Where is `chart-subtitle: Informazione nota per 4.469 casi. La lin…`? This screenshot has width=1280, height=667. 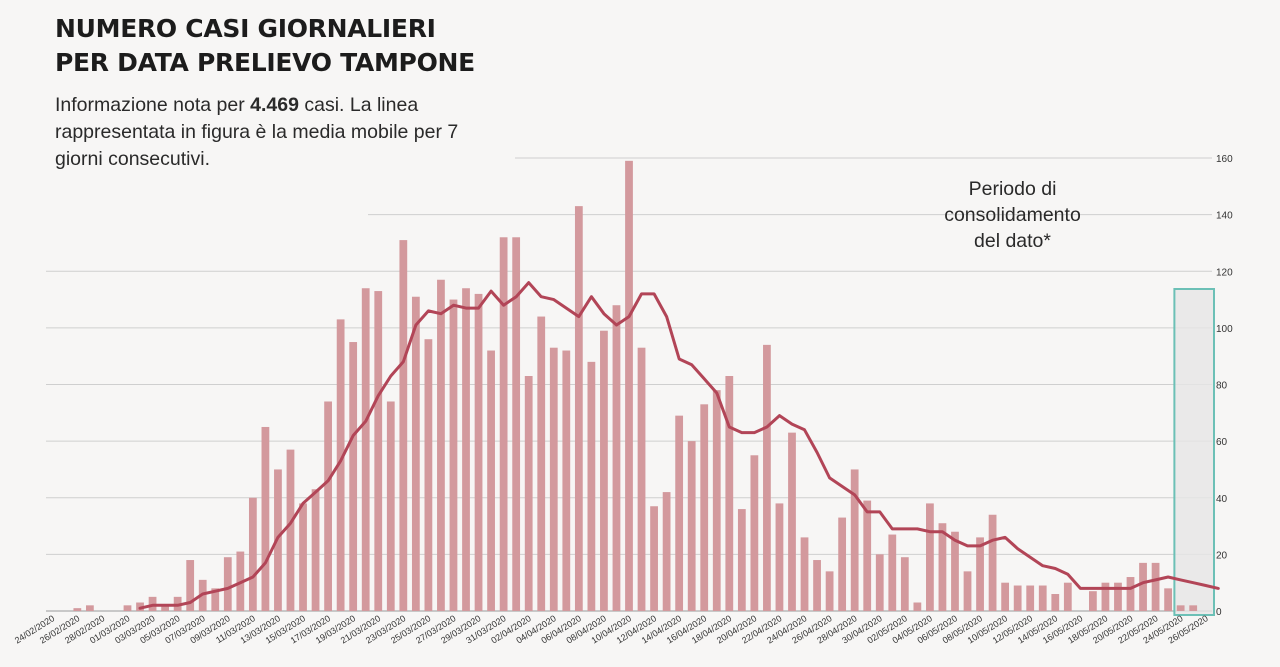 chart-subtitle: Informazione nota per 4.469 casi. La lin… is located at coordinates (275, 132).